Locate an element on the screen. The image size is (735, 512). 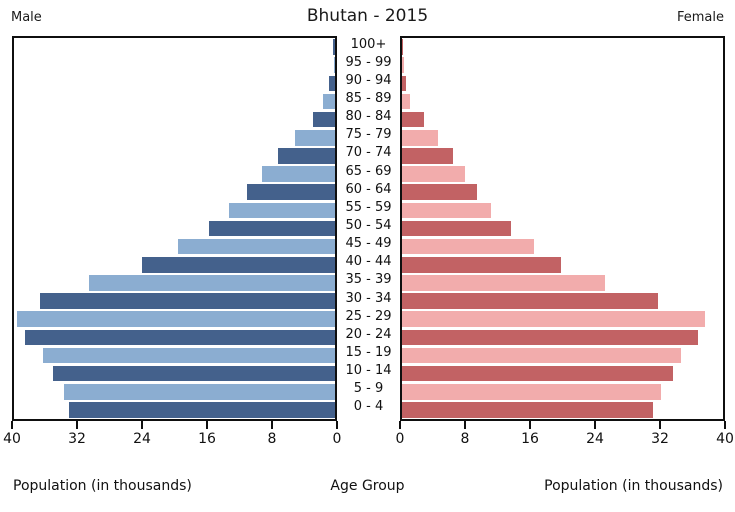
x-tick-label-right-24: 24 is located at coordinates (595, 439).